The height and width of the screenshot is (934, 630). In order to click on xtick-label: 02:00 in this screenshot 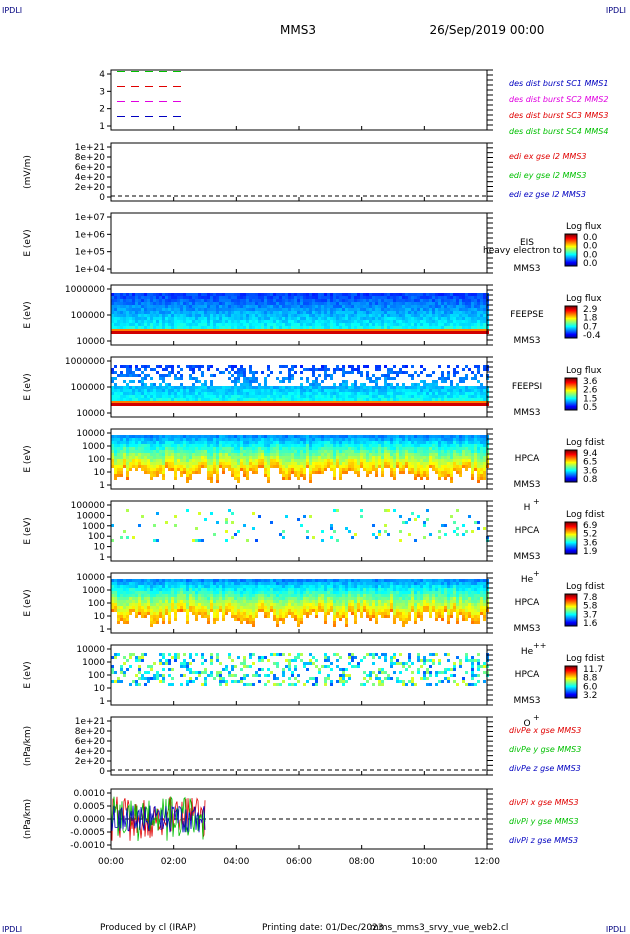, I will do `click(174, 862)`.